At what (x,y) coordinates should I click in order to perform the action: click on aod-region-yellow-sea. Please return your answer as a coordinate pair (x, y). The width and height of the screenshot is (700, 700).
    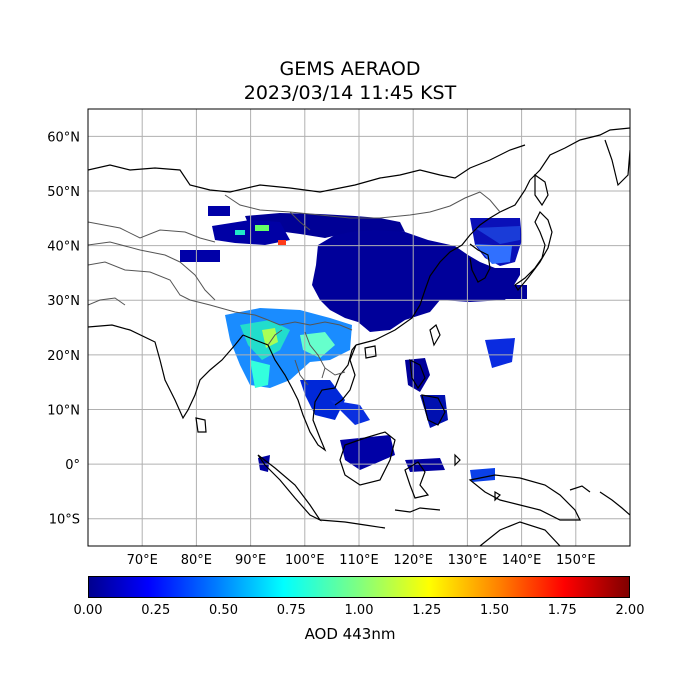
    Looking at the image, I should click on (493, 254).